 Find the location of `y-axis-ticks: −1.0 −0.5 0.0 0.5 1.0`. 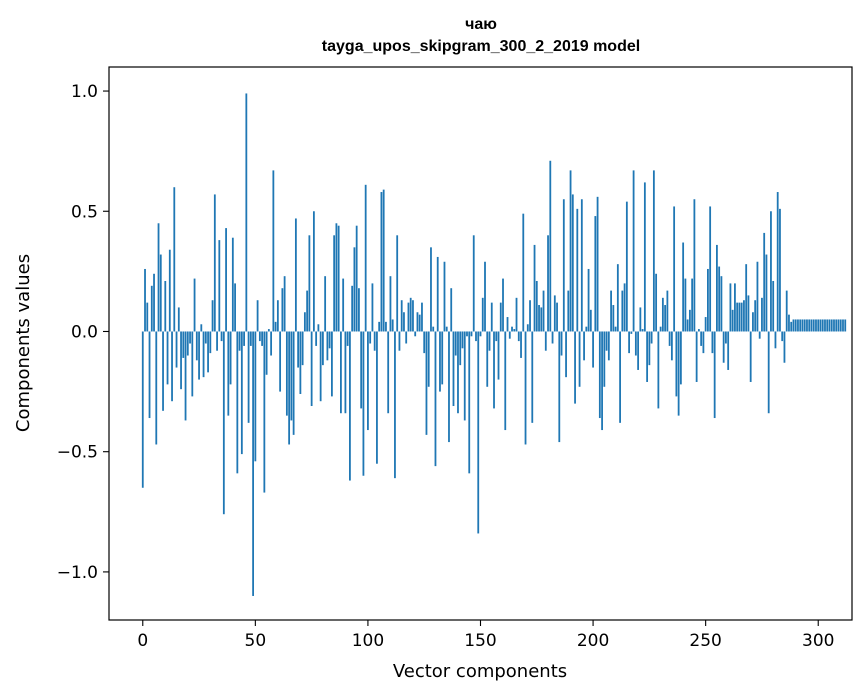

y-axis-ticks: −1.0 −0.5 0.0 0.5 1.0 is located at coordinates (83, 332).